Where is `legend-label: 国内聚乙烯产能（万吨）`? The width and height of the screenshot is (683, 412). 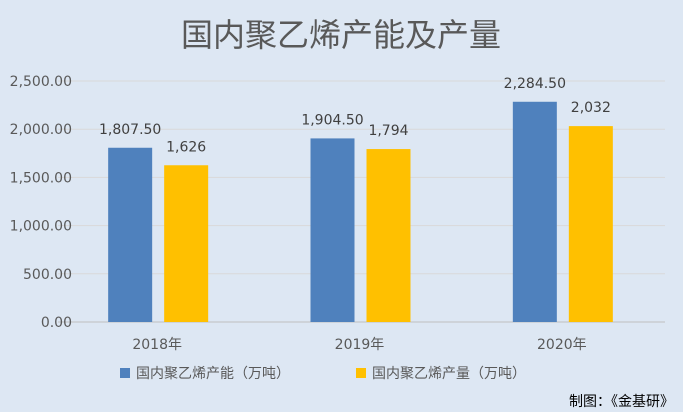
legend-label: 国内聚乙烯产能（万吨） is located at coordinates (213, 374).